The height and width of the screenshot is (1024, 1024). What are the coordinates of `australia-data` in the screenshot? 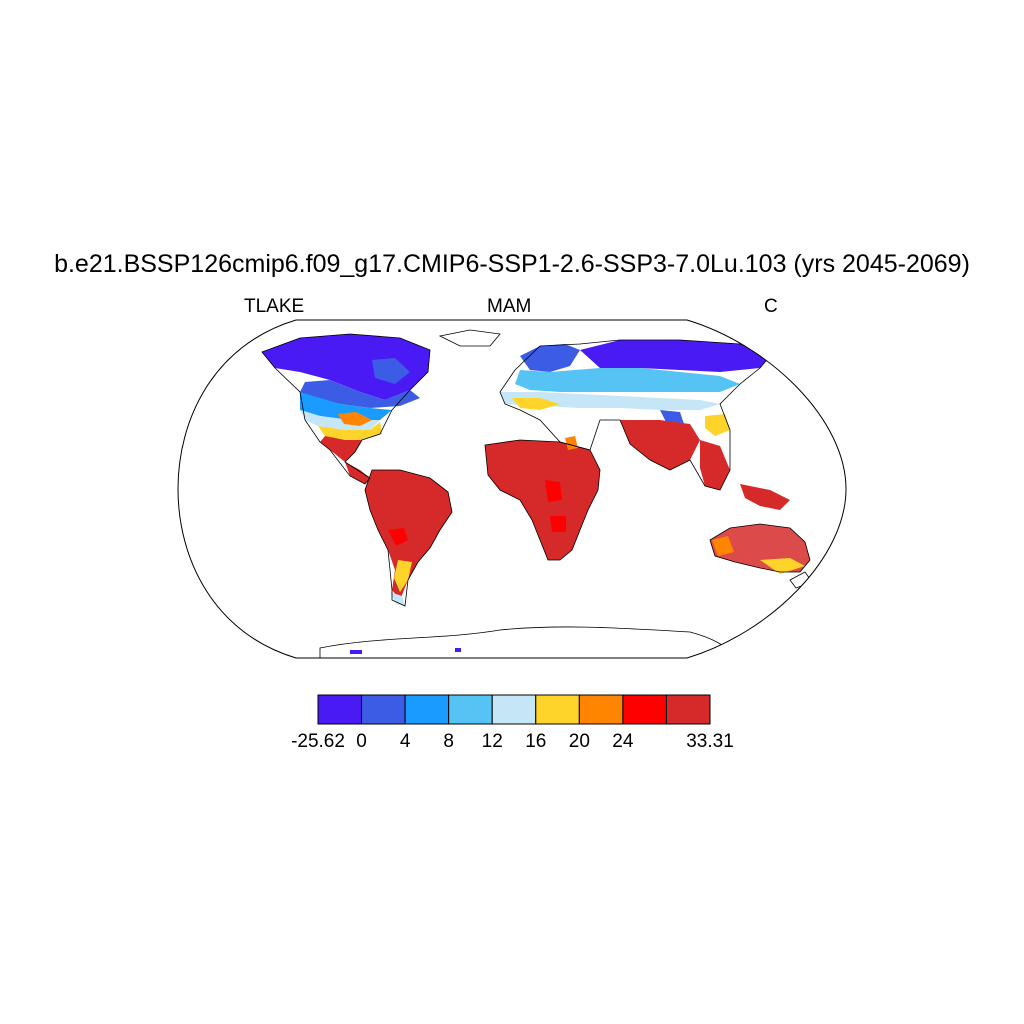 It's located at (760, 549).